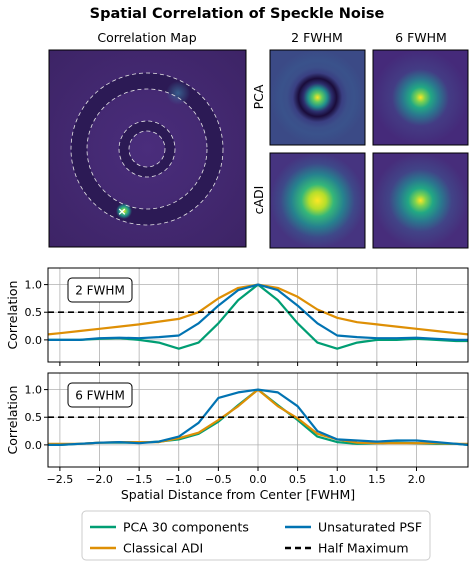  I want to click on legend-label-3: Unsaturated PSF, so click(370, 527).